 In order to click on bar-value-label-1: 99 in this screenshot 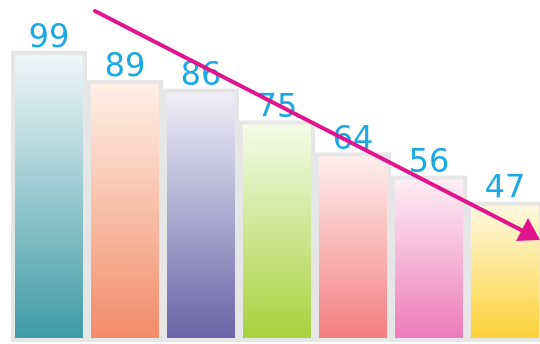, I will do `click(49, 36)`.